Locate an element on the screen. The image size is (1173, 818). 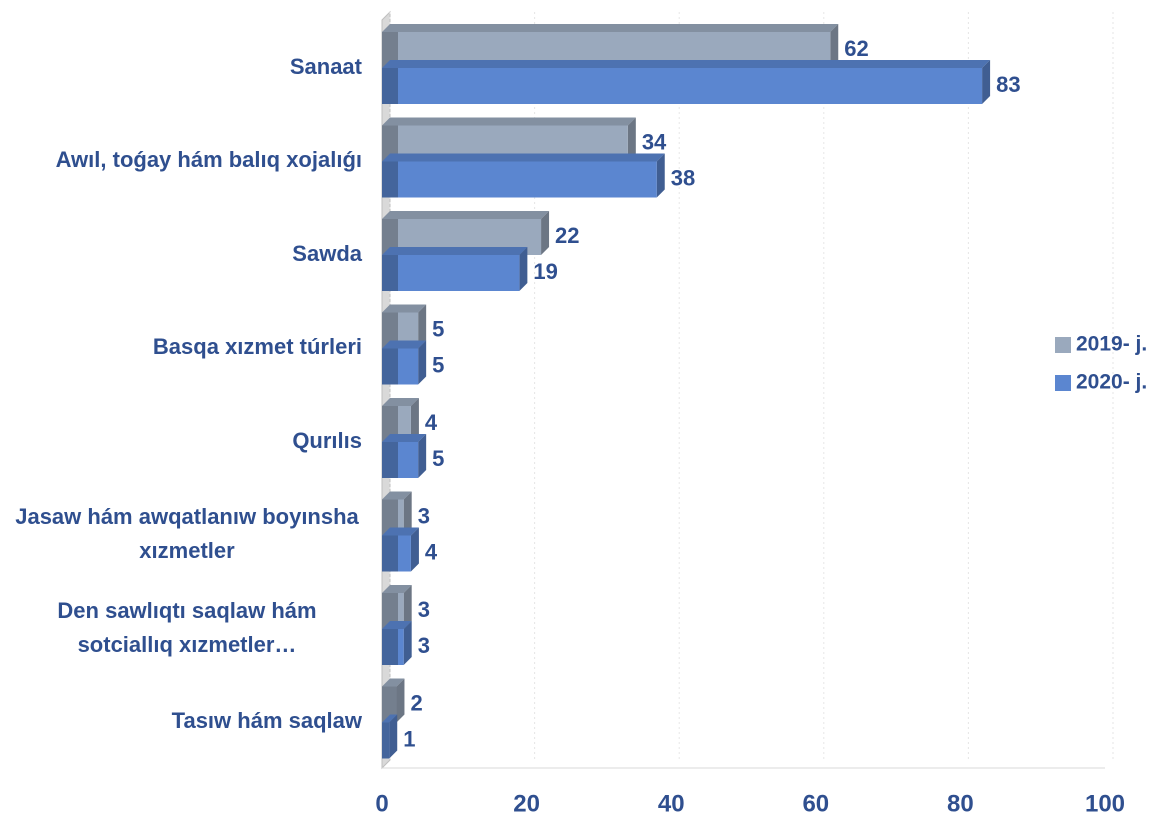
value-label: 83 is located at coordinates (1008, 84).